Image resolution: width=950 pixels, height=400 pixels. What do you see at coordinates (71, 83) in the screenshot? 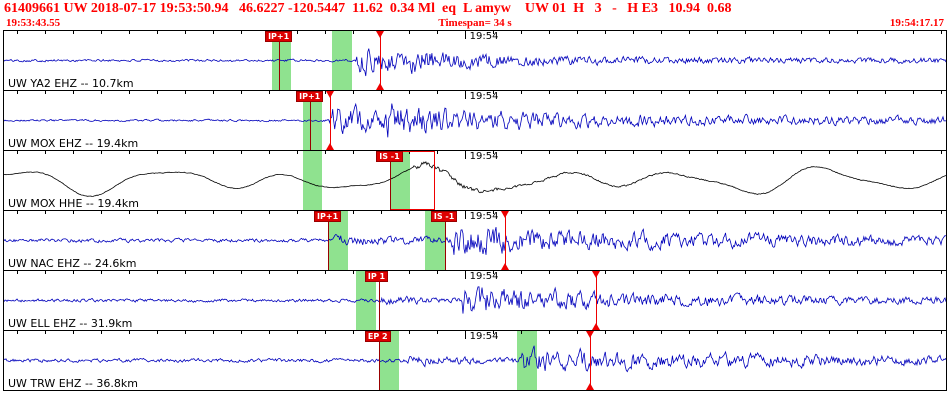
I see `channel-label: UW YA2 EHZ -- 10.7km` at bounding box center [71, 83].